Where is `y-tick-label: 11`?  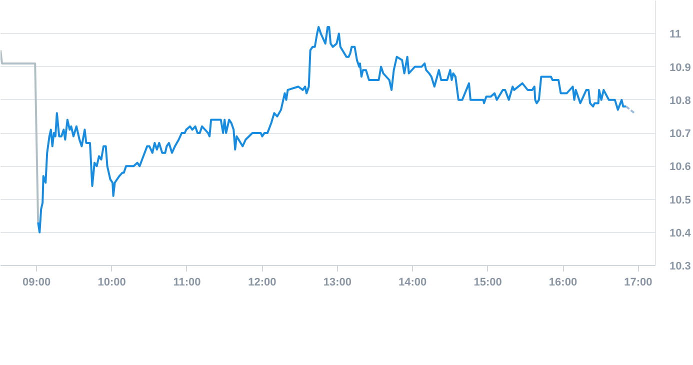 y-tick-label: 11 is located at coordinates (676, 34).